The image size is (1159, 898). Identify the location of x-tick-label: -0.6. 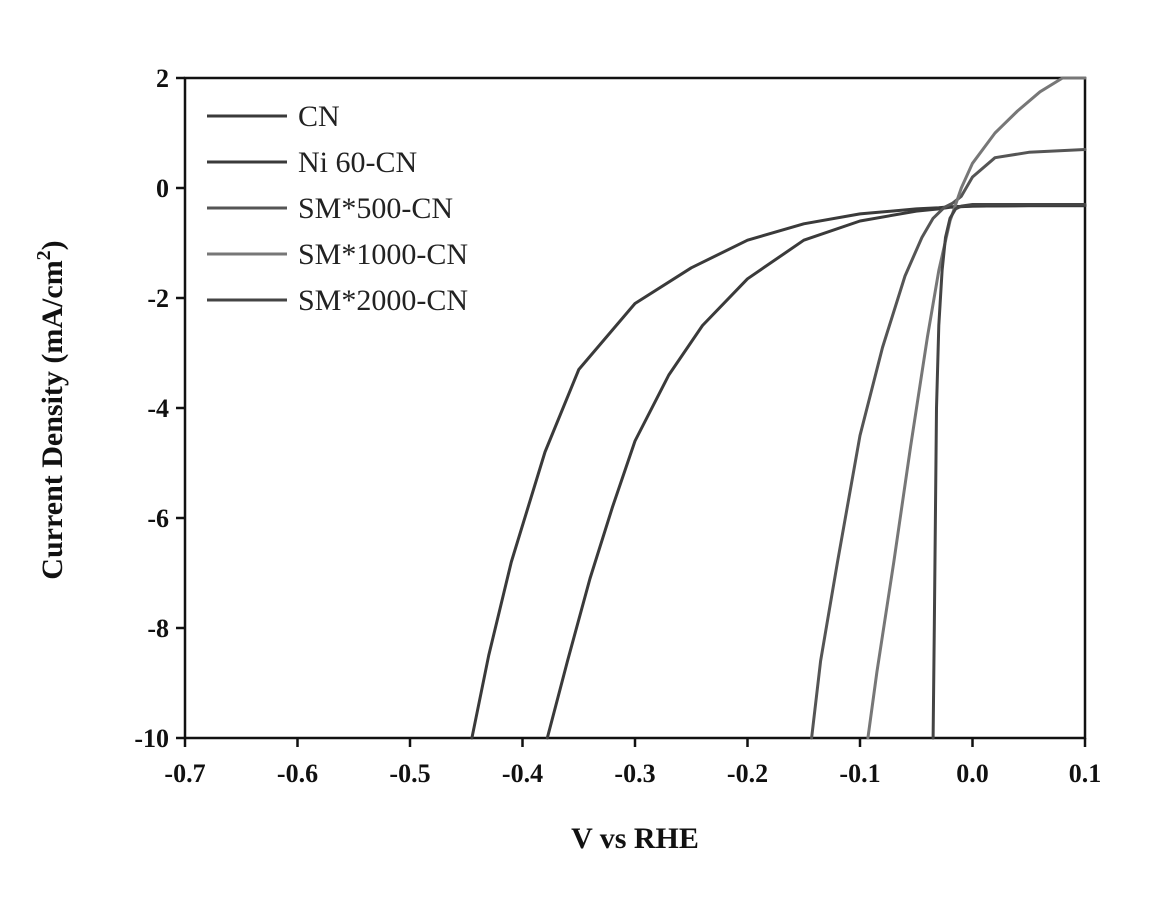
(297, 773).